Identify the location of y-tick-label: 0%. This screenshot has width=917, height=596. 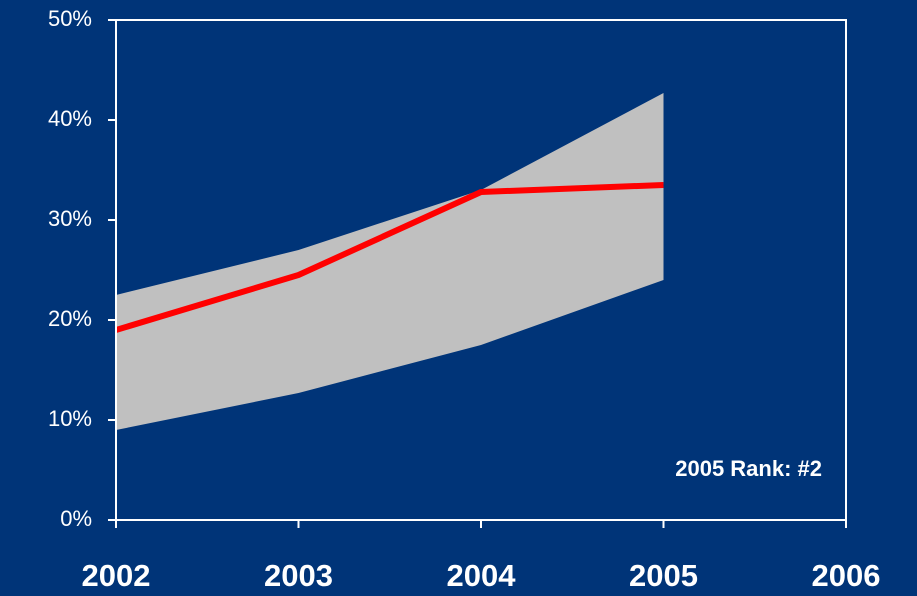
(76, 518).